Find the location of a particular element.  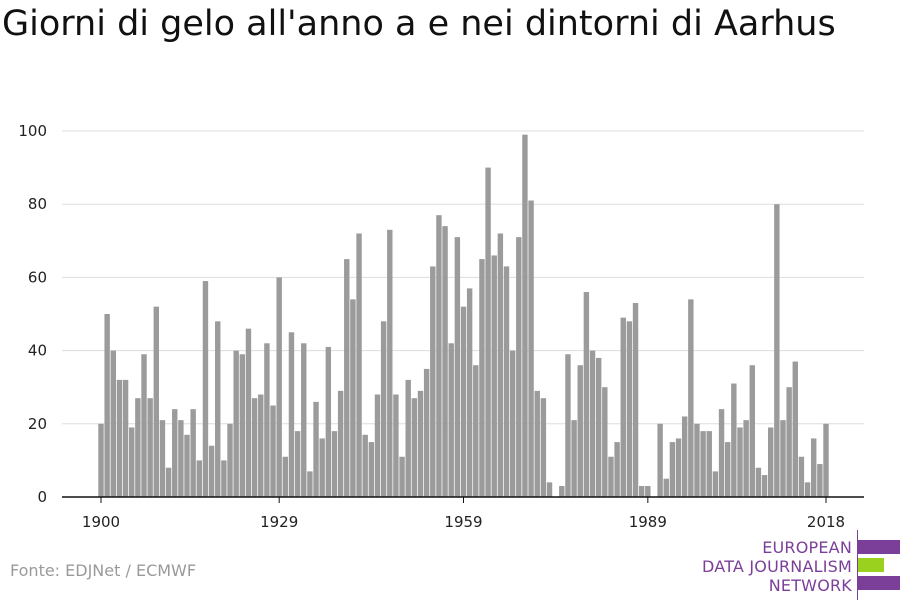

bar-1908 is located at coordinates (150, 447).